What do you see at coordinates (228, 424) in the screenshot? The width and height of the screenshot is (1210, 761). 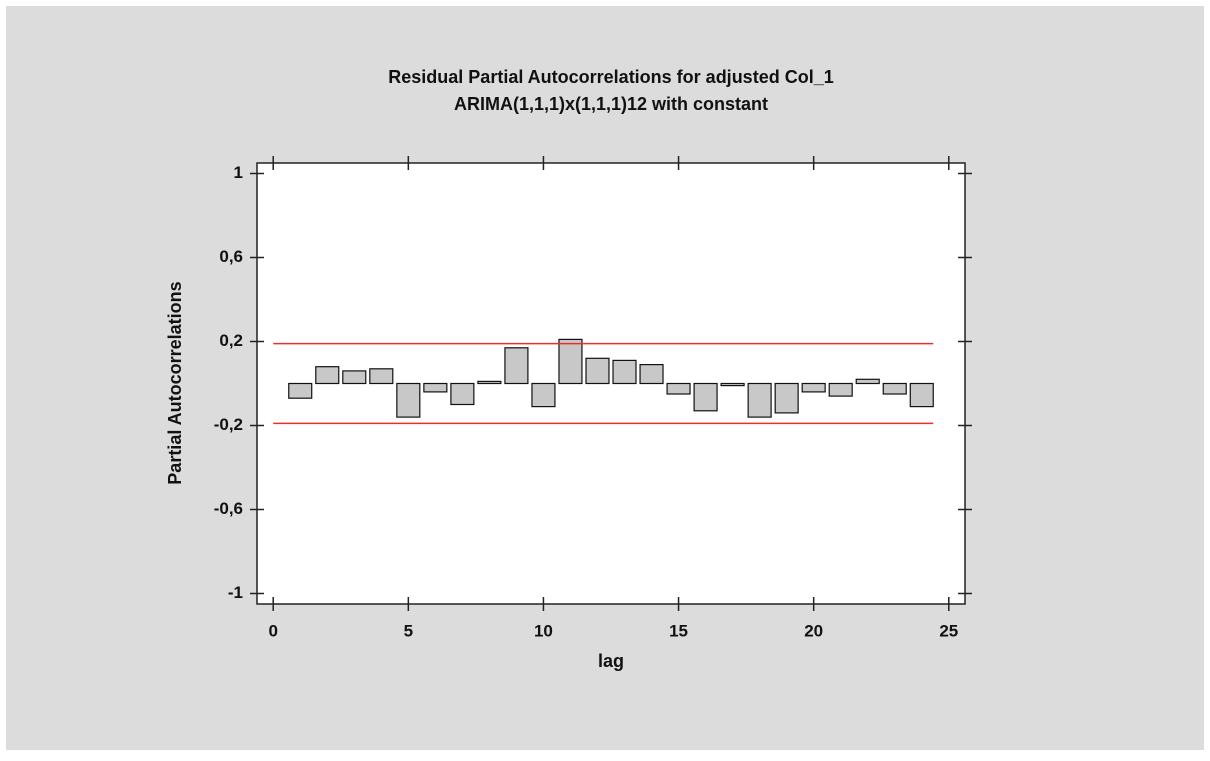 I see `y-tick-label: -0,2` at bounding box center [228, 424].